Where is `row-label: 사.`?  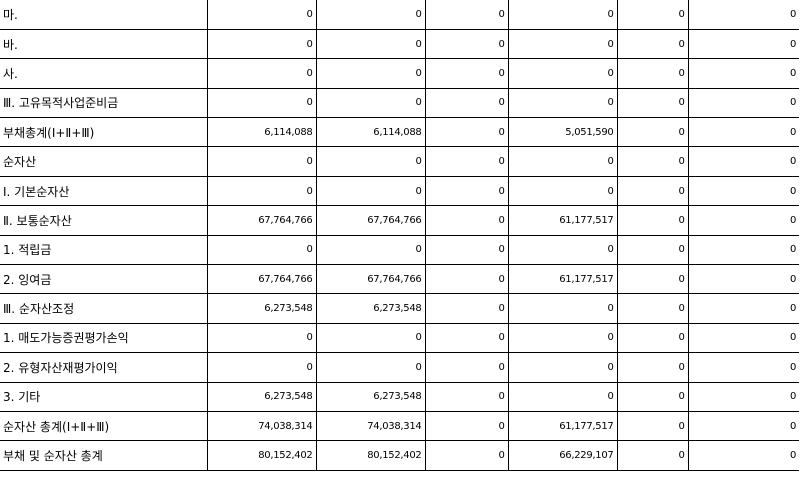
row-label: 사. is located at coordinates (104, 73).